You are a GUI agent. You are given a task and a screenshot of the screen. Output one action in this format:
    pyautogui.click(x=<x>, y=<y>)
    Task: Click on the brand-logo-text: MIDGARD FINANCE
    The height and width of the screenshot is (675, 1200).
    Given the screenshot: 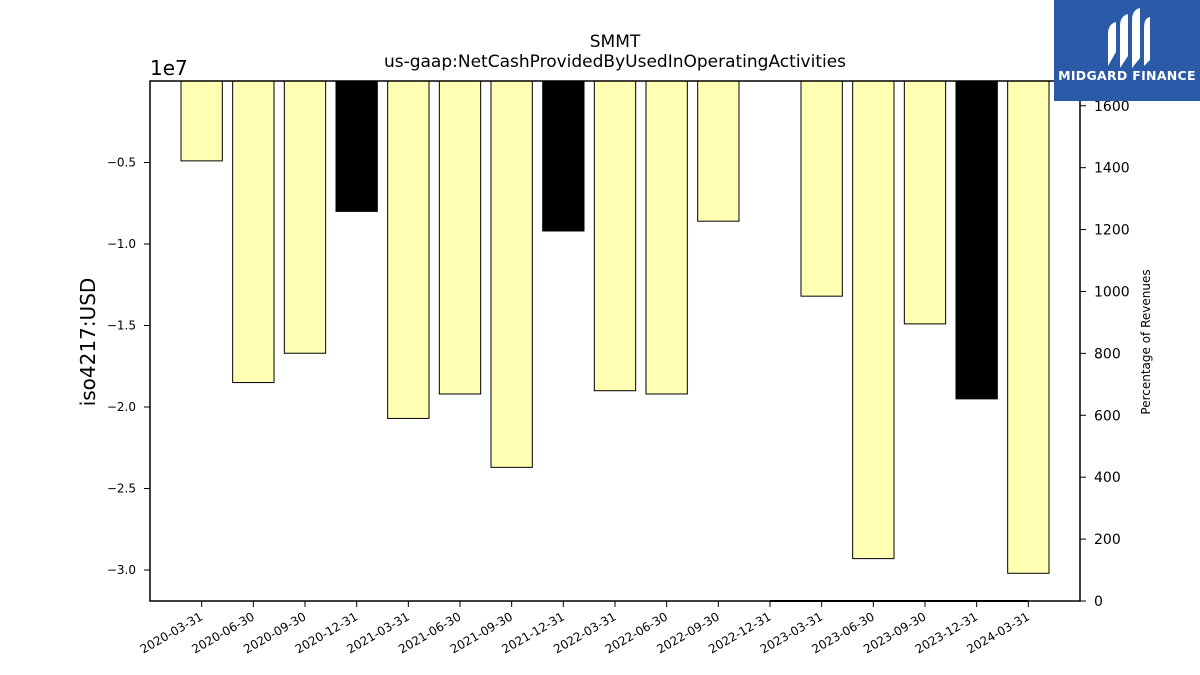 What is the action you would take?
    pyautogui.click(x=1127, y=75)
    